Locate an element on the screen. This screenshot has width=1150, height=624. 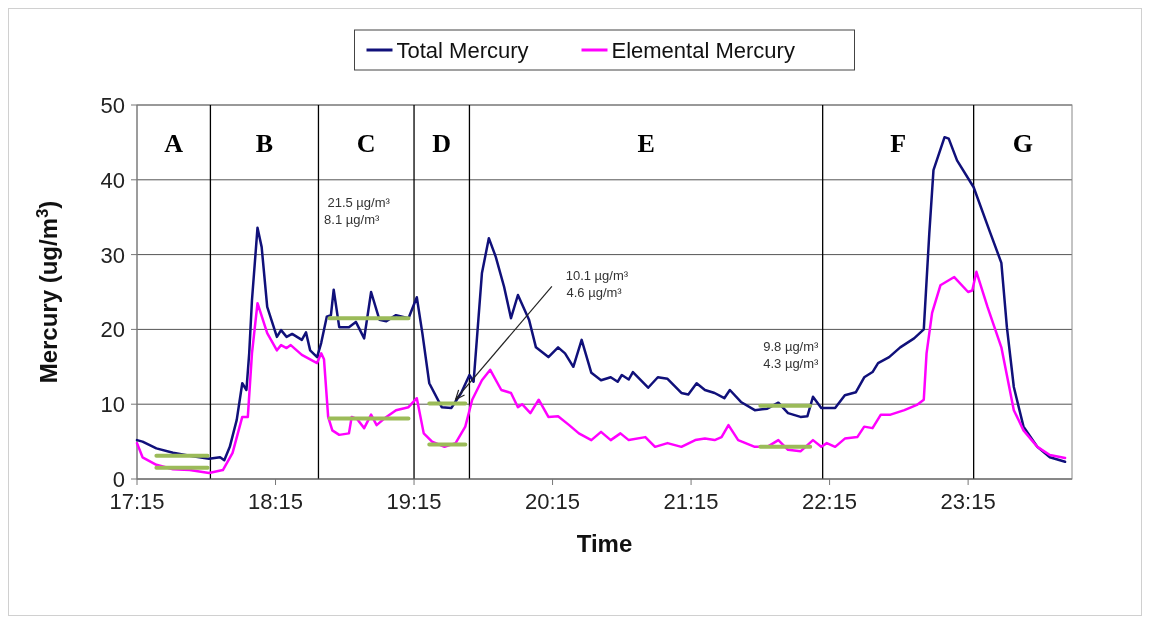
y-tick-label: 40 is located at coordinates (112, 180).